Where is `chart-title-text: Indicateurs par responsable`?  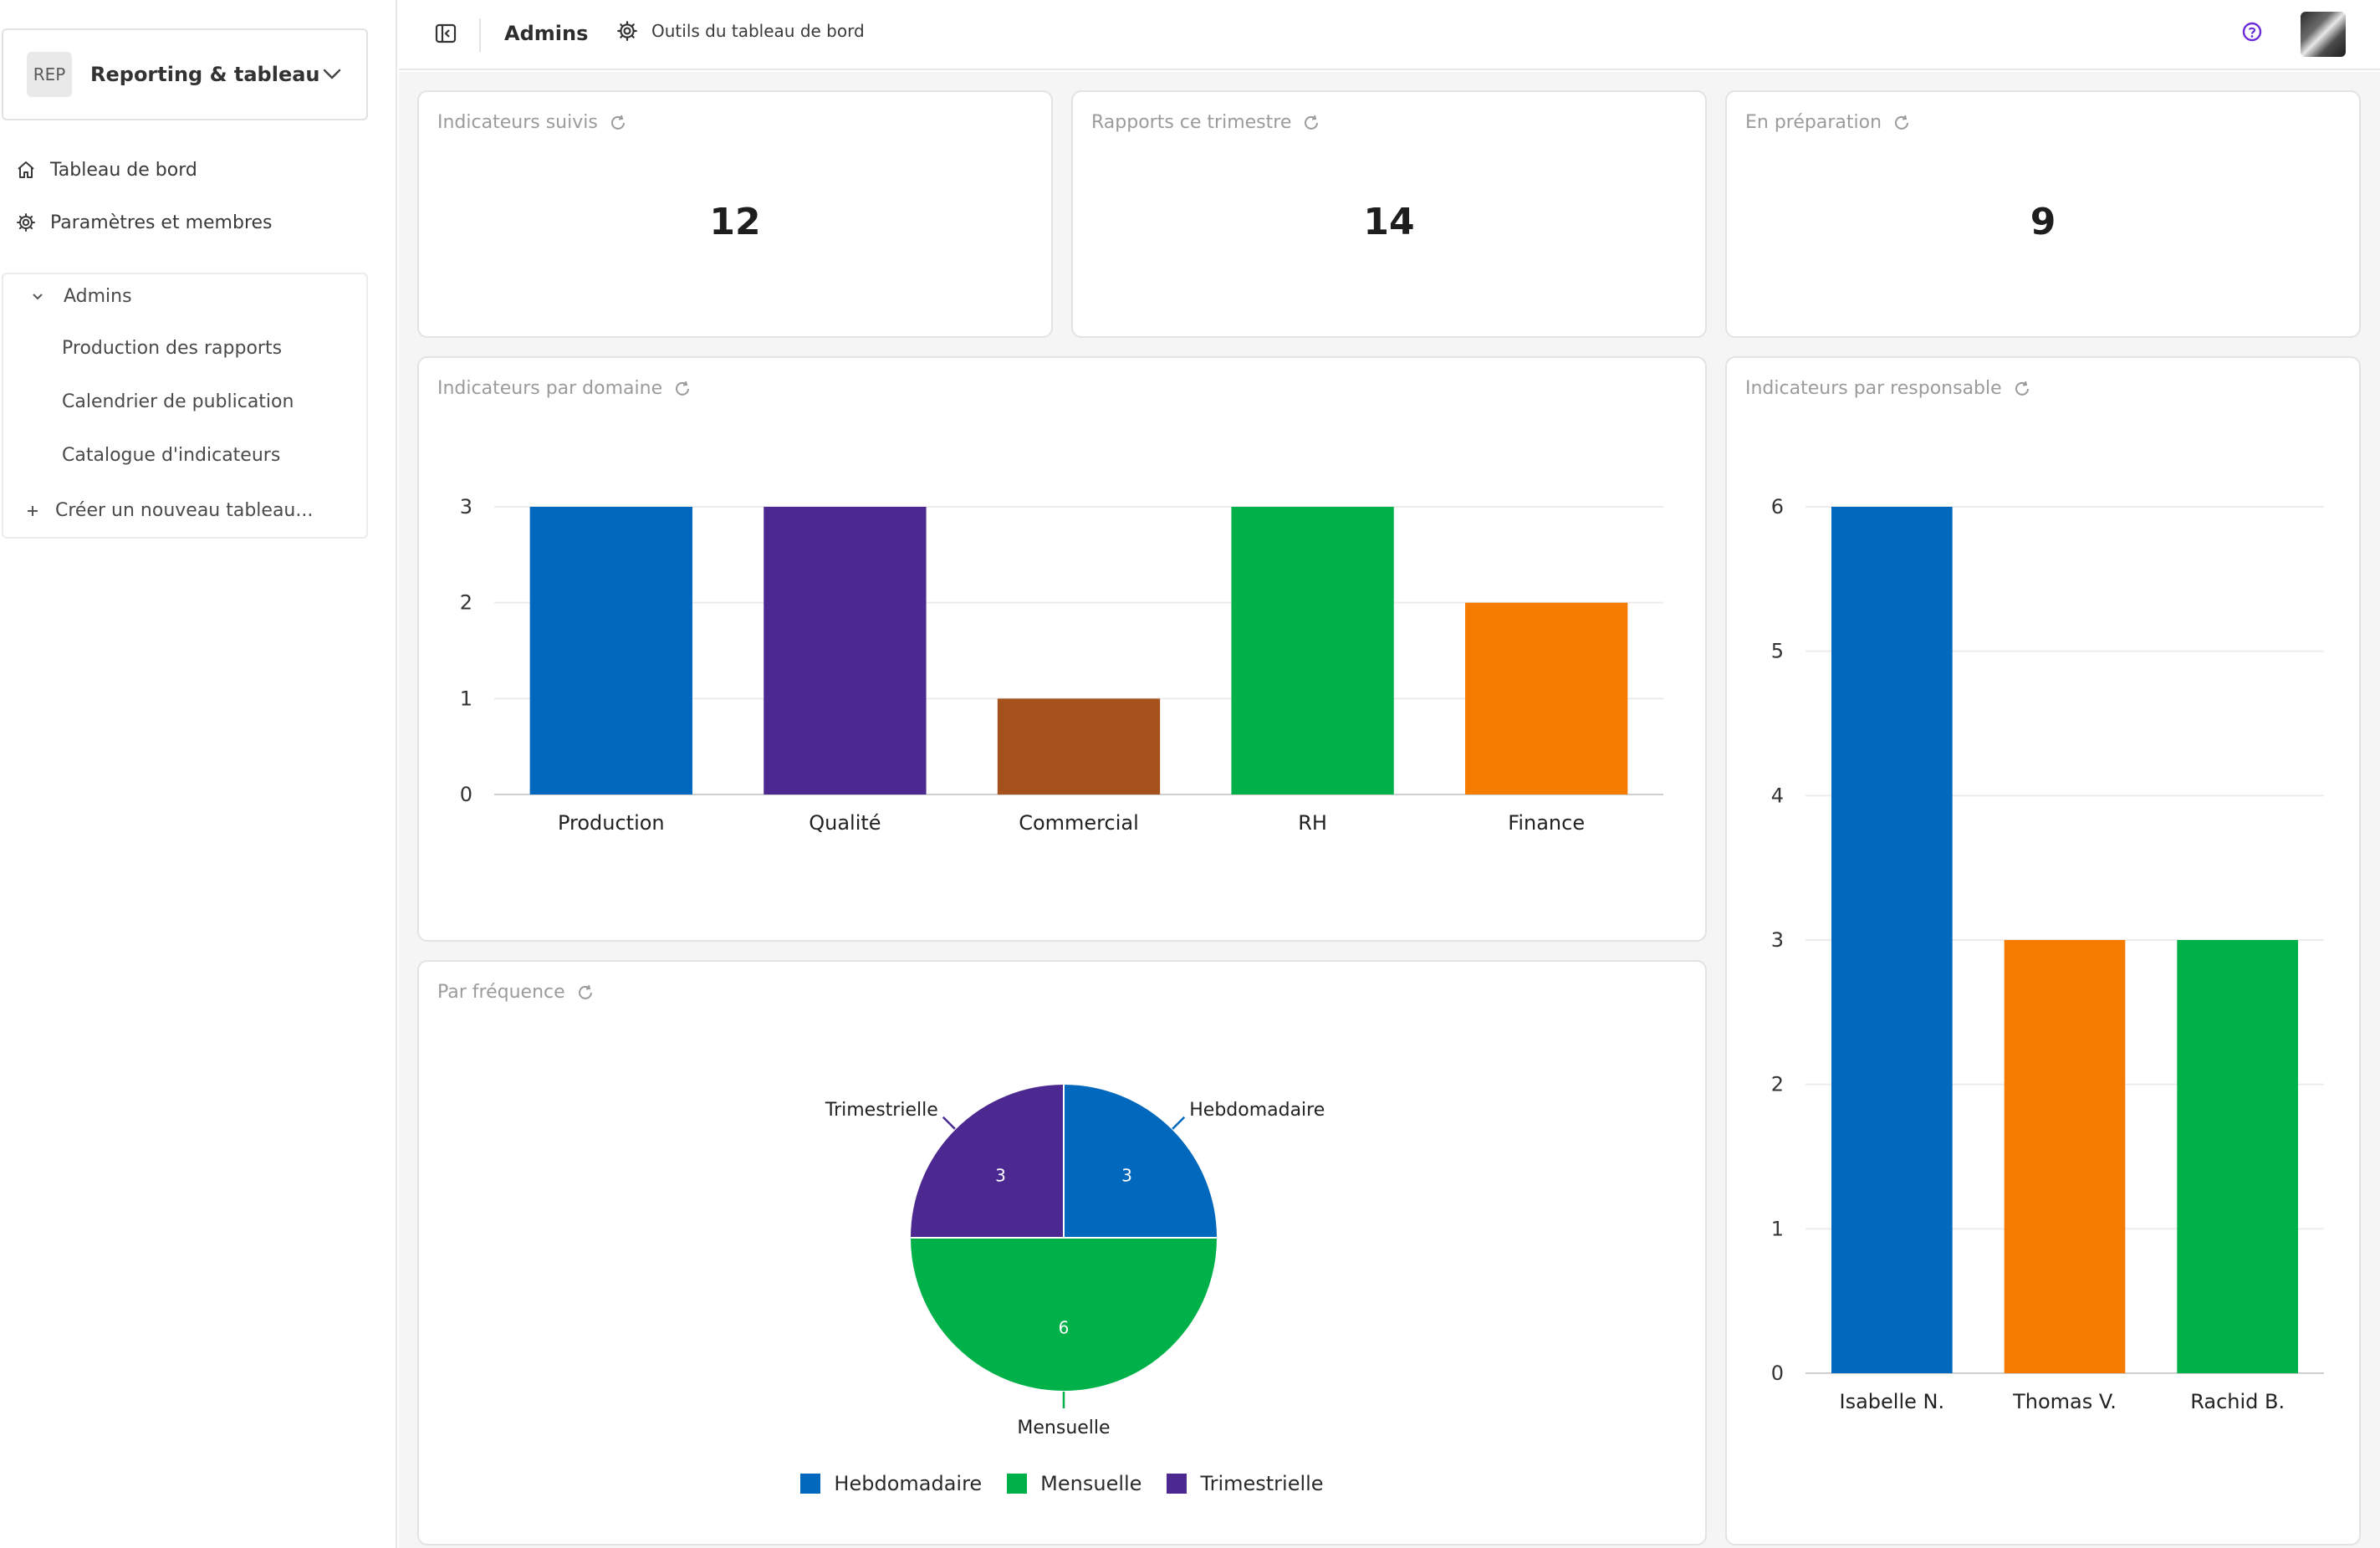 chart-title-text: Indicateurs par responsable is located at coordinates (1873, 388).